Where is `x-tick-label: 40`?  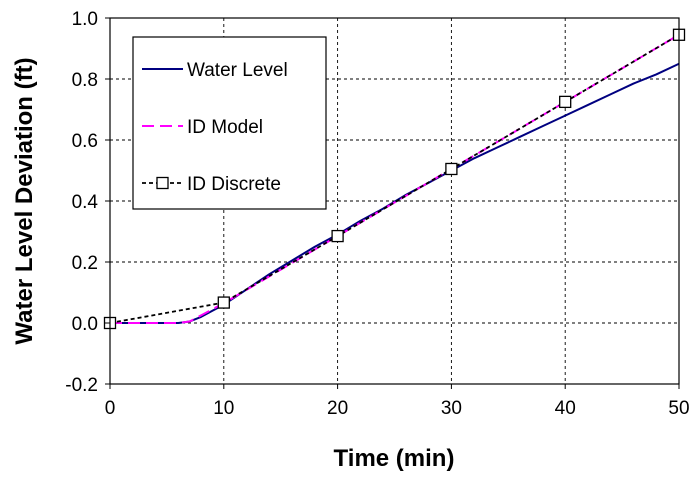
x-tick-label: 40 is located at coordinates (565, 408).